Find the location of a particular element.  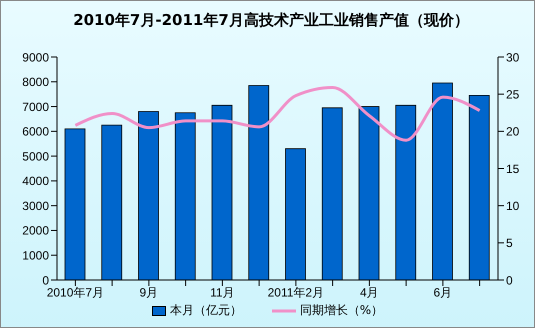

y2-tick-label: 5 is located at coordinates (509, 243).